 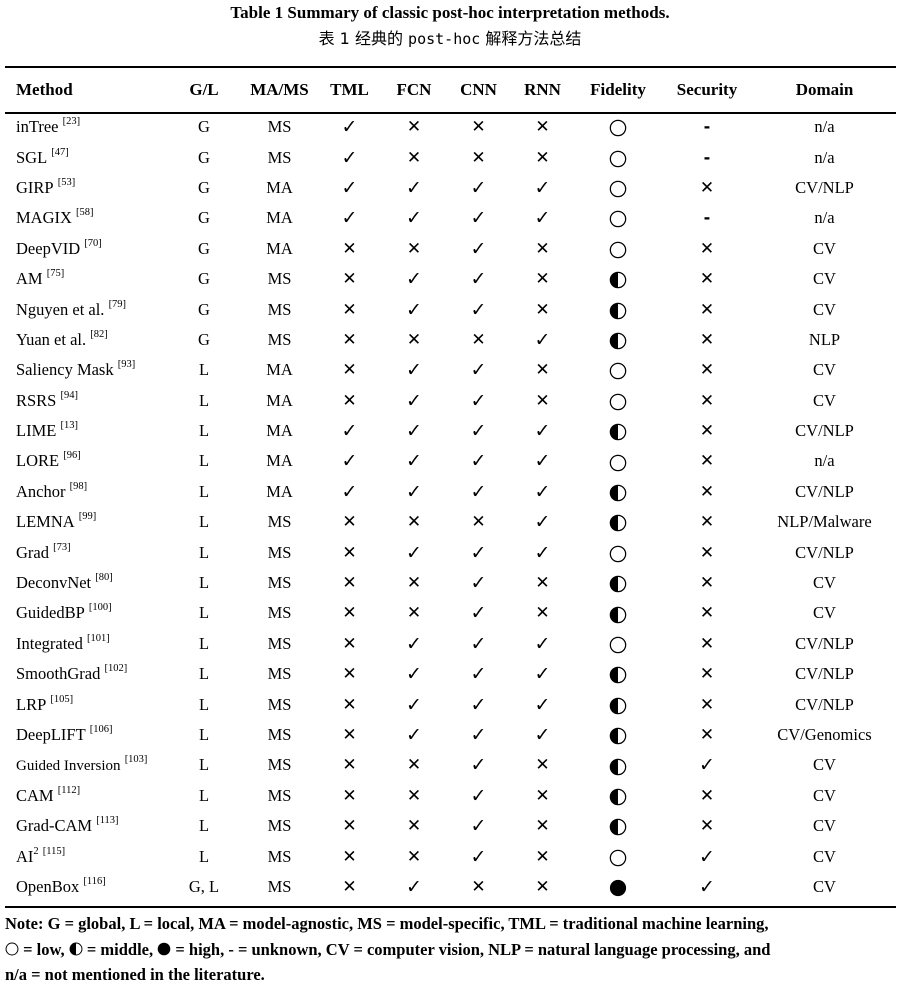 I want to click on cell-domain: NLP, so click(x=824, y=339).